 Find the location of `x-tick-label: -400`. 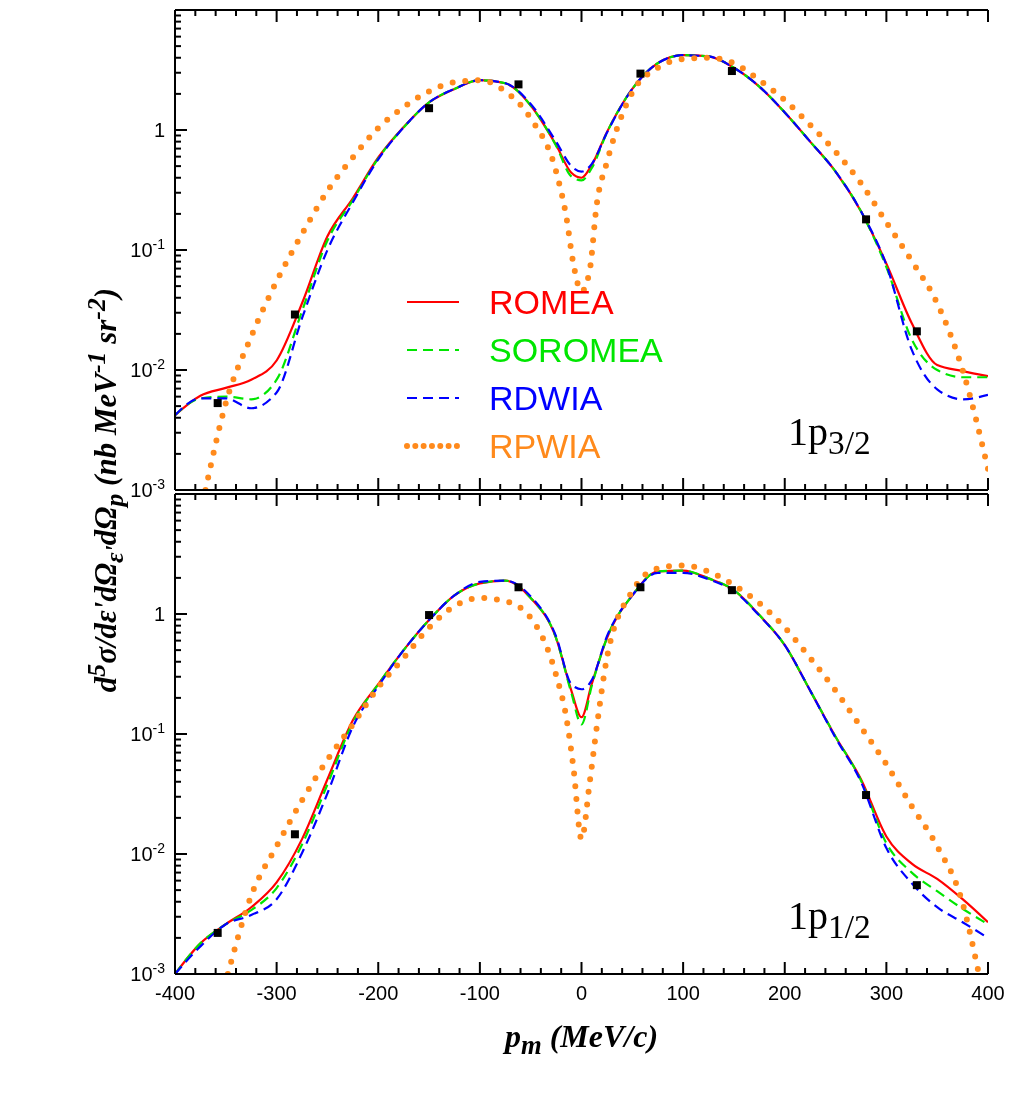

x-tick-label: -400 is located at coordinates (175, 993).